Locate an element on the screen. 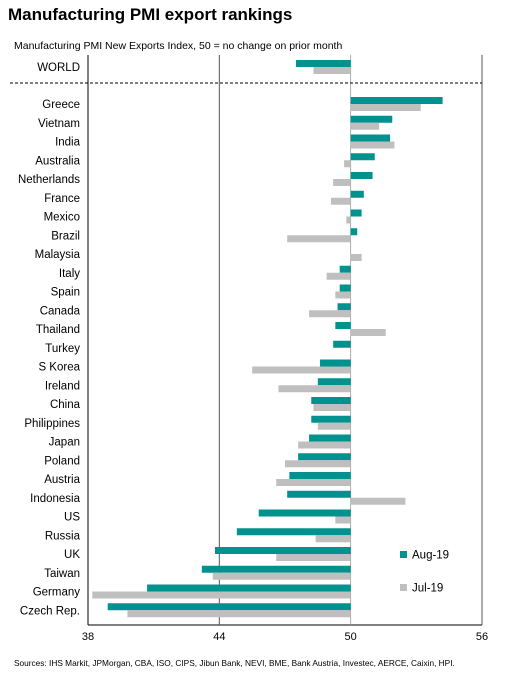 The width and height of the screenshot is (516, 685). category-label: Philippines is located at coordinates (52, 424).